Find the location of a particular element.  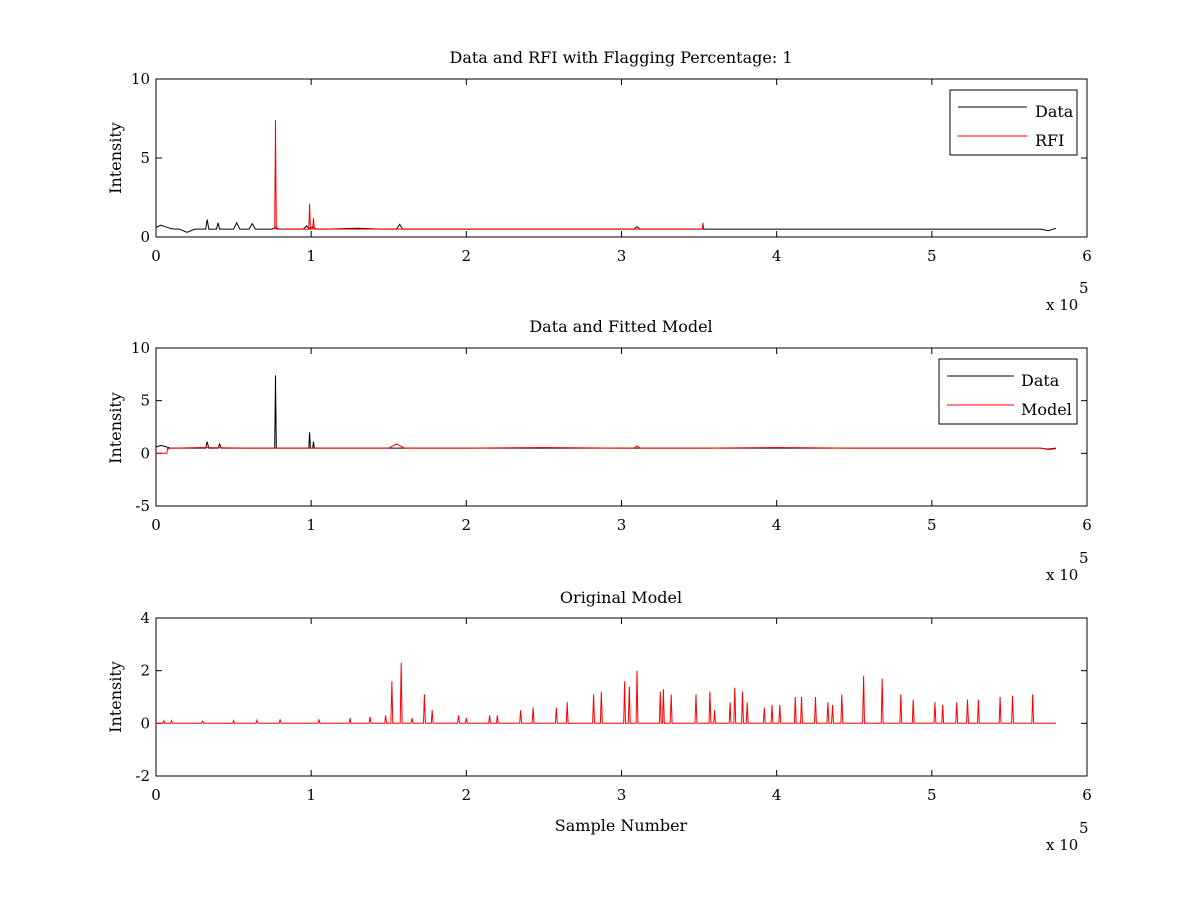

panel-2-series-line-model is located at coordinates (606, 448).